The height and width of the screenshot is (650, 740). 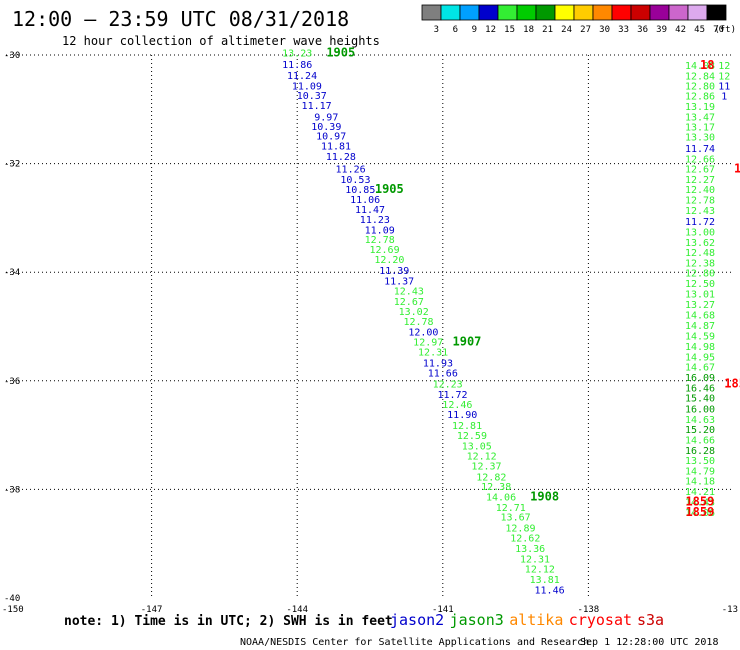 I want to click on y-tick-label: -36, so click(x=12, y=382).